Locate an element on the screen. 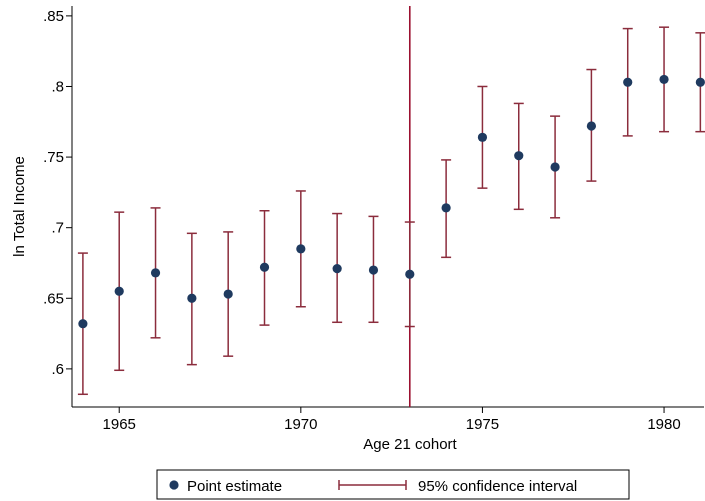 The width and height of the screenshot is (705, 501). y-tick-label: .7 is located at coordinates (57, 228).